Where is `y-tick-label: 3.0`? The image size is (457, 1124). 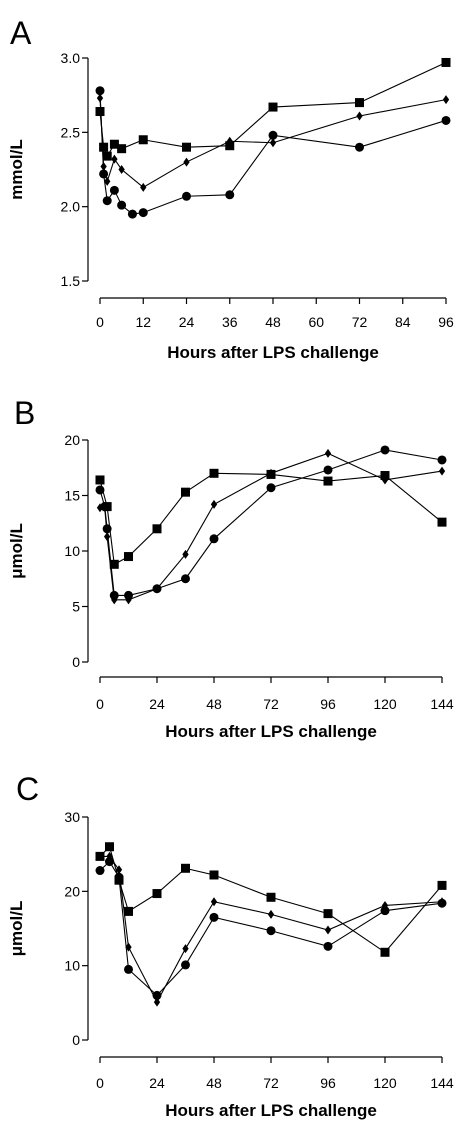 y-tick-label: 3.0 is located at coordinates (71, 58).